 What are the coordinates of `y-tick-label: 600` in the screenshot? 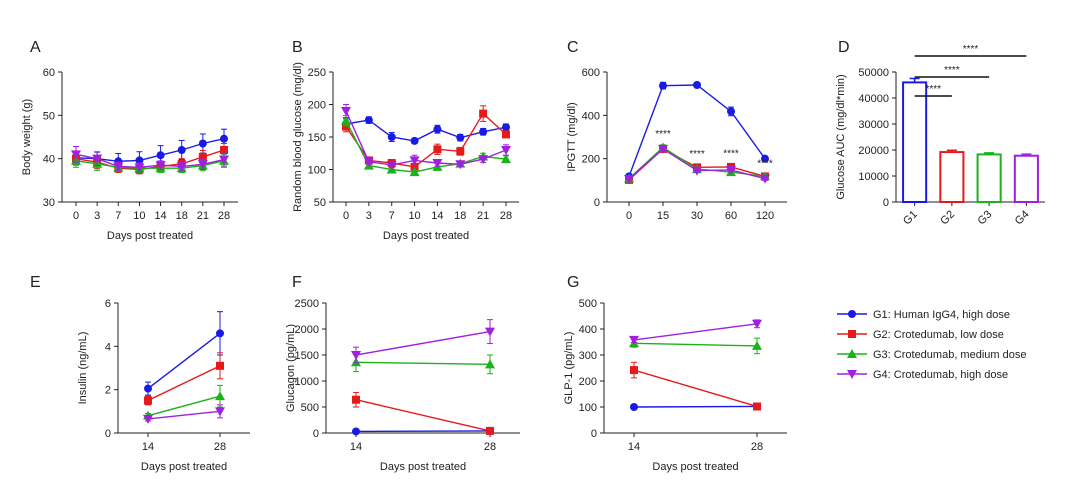 It's located at (591, 73).